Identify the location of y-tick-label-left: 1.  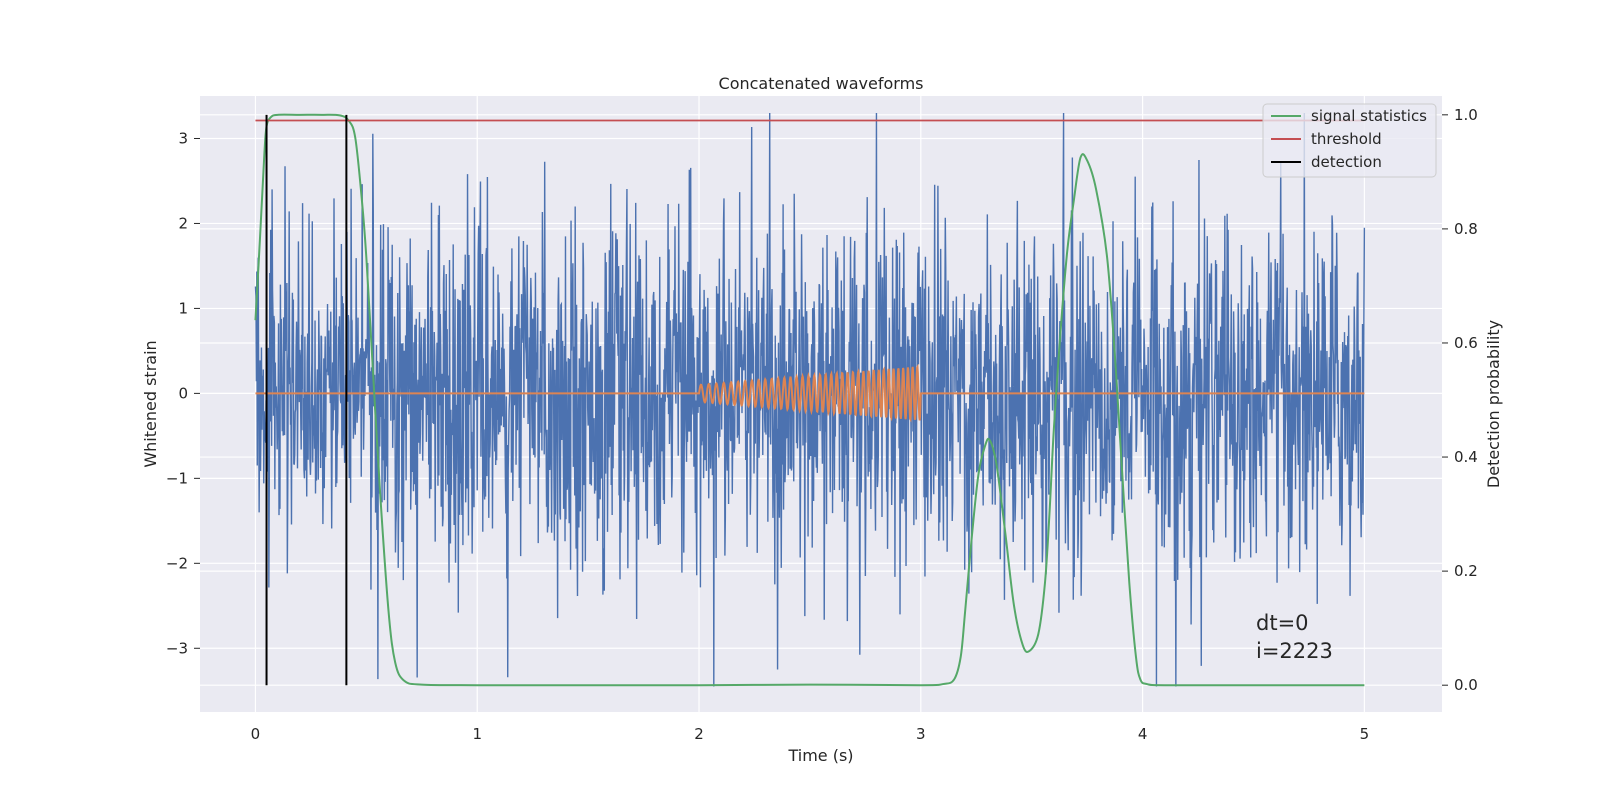
(183, 308).